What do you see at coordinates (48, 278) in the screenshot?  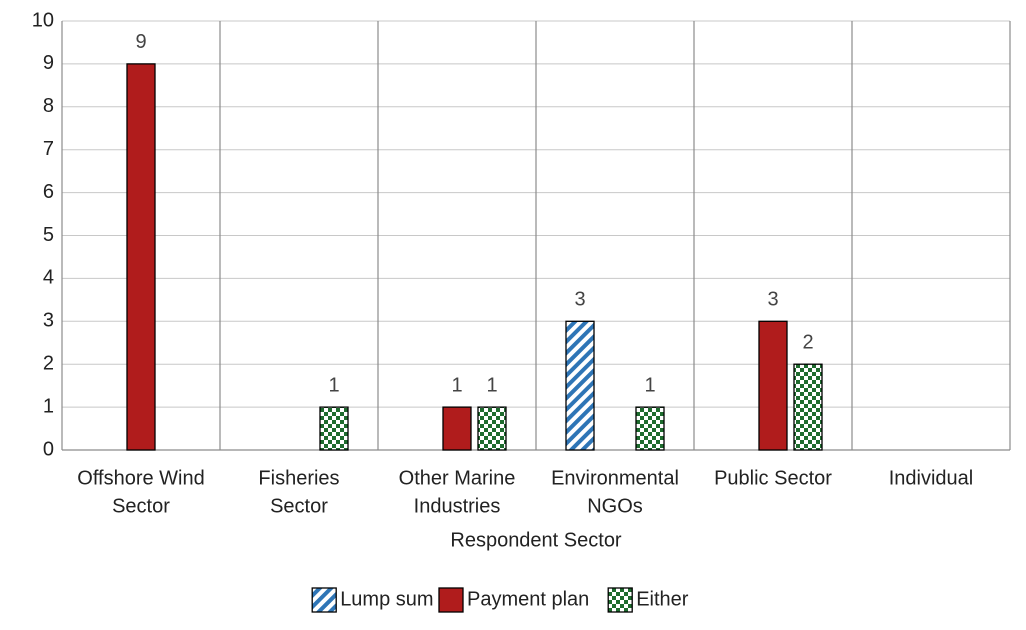 I see `y-tick-label: 4` at bounding box center [48, 278].